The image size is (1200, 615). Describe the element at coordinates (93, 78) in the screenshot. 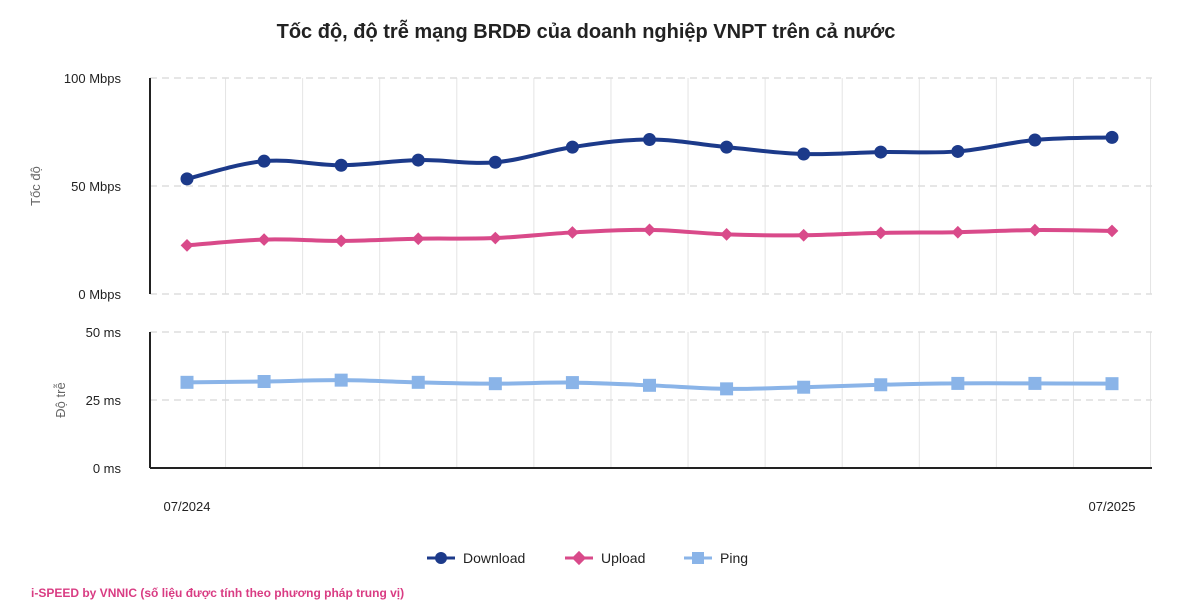

I see `speed-y-tick-label: 100 Mbps` at that location.